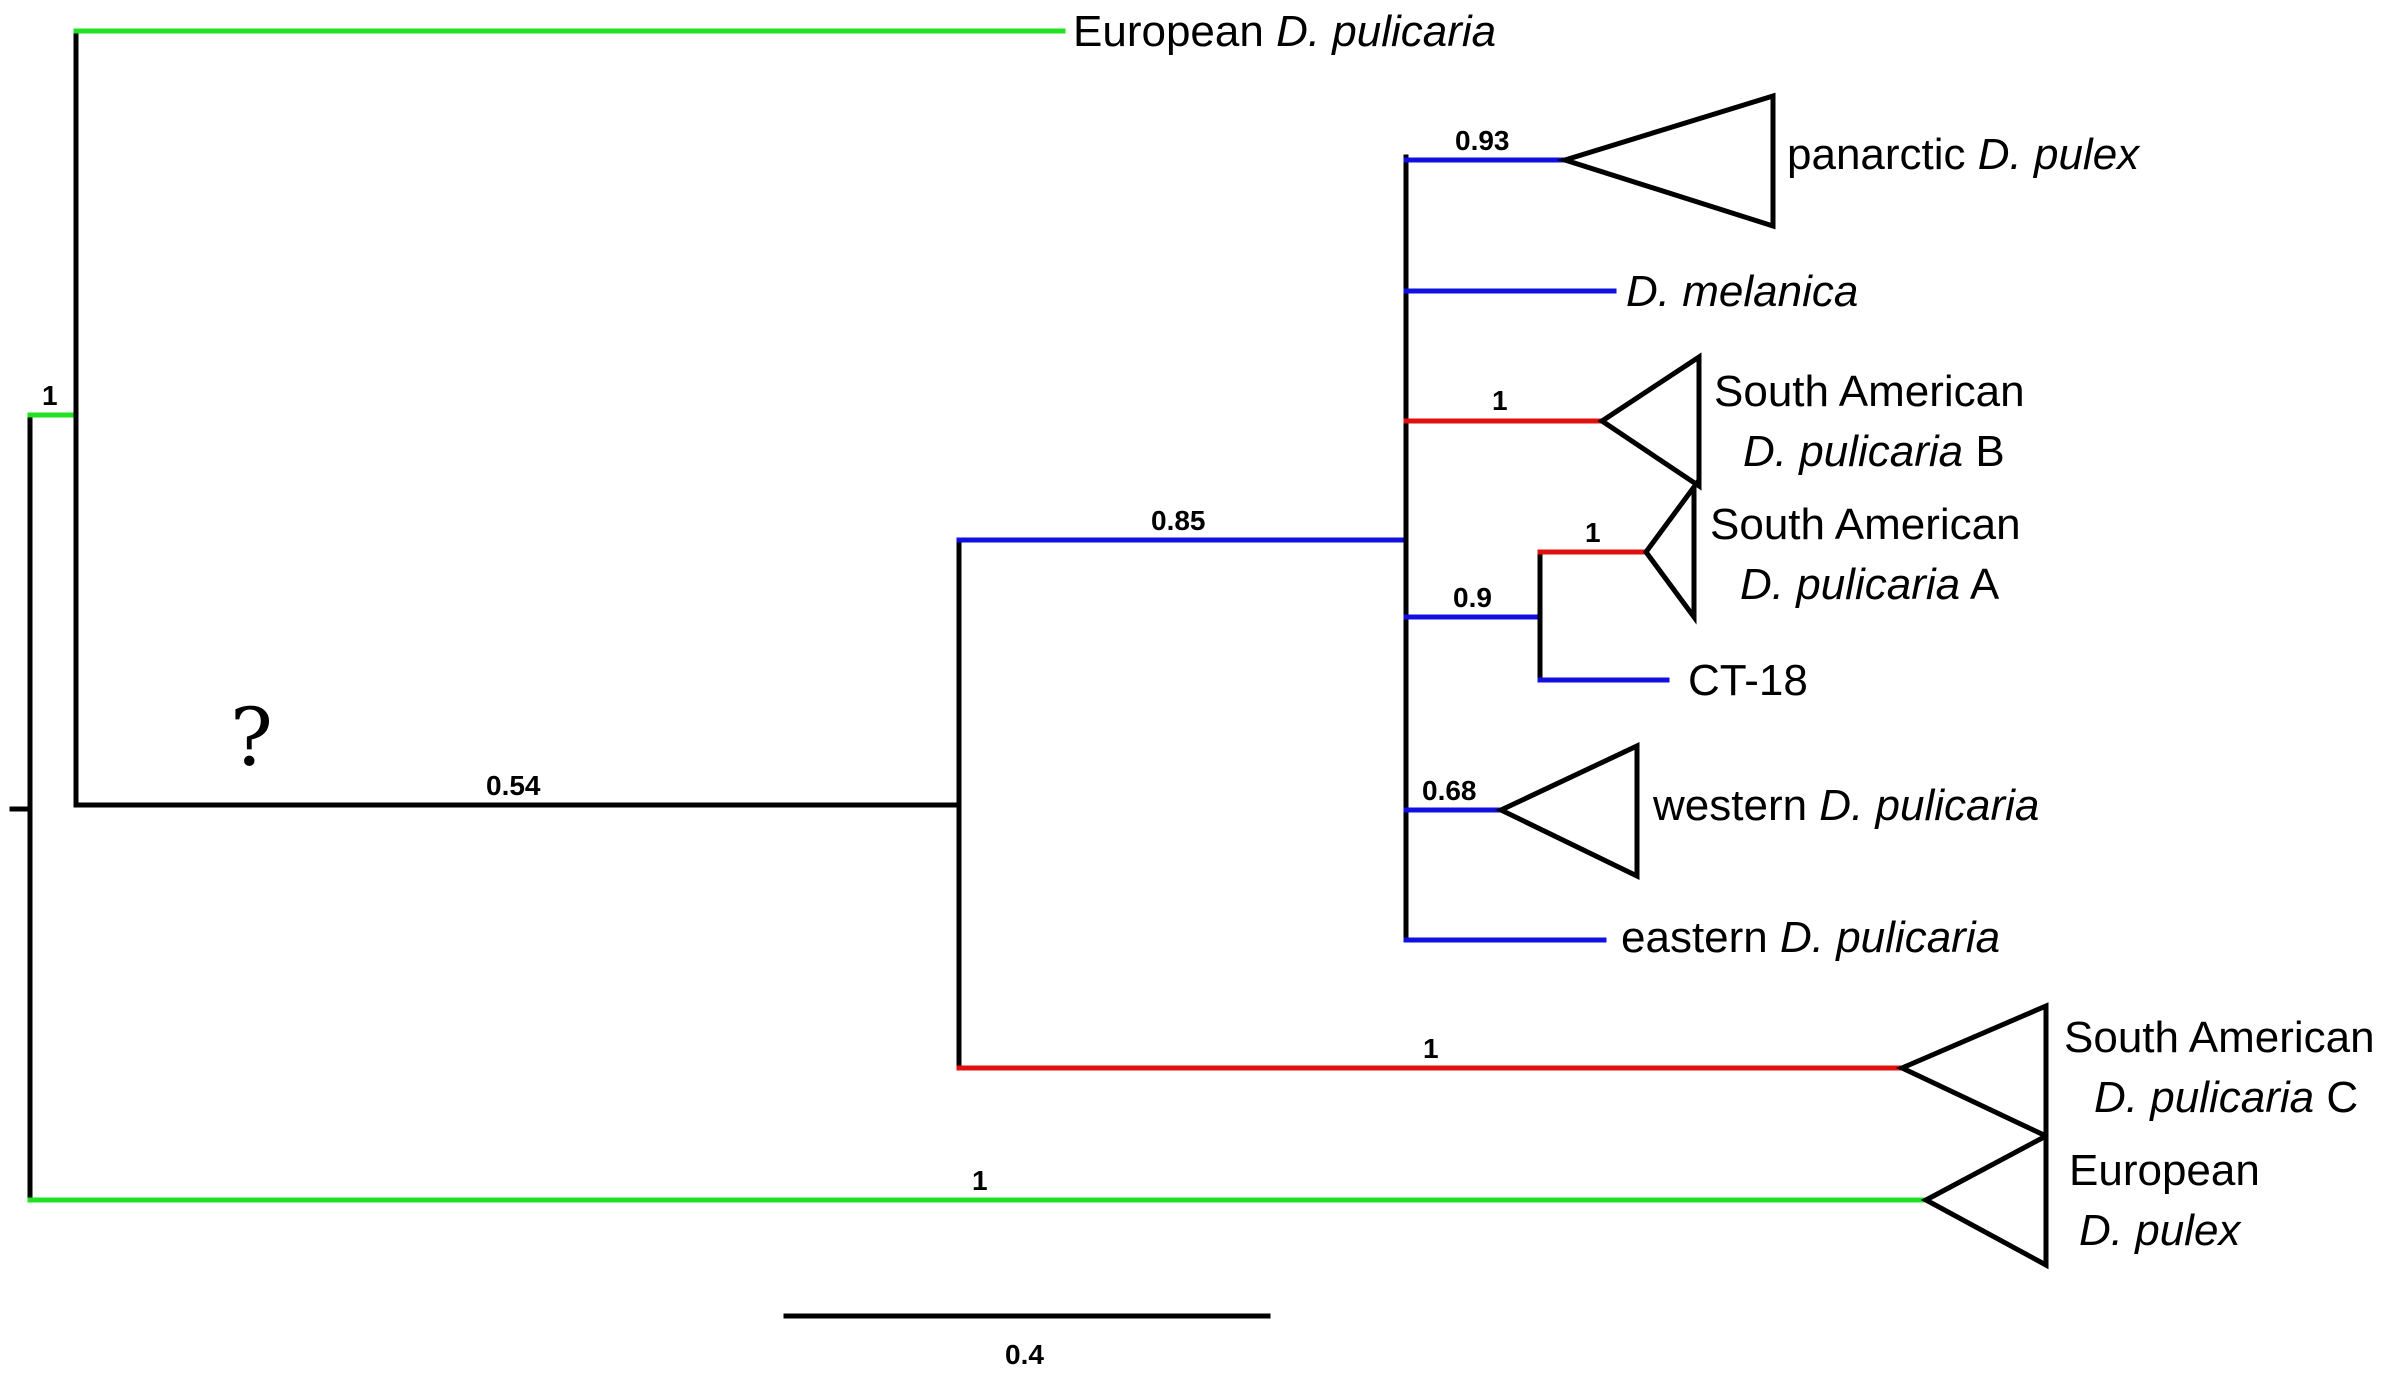 This screenshot has width=2402, height=1374. I want to click on label-sa-c-line1: South American, so click(2219, 1037).